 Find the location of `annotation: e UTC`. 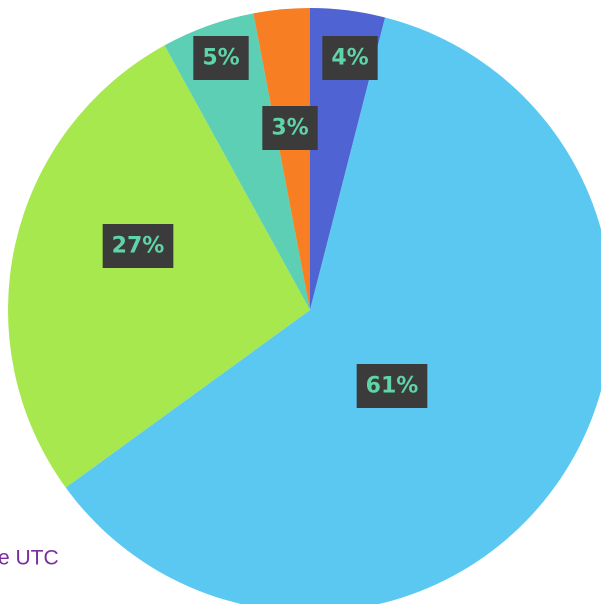

annotation: e UTC is located at coordinates (29, 558).